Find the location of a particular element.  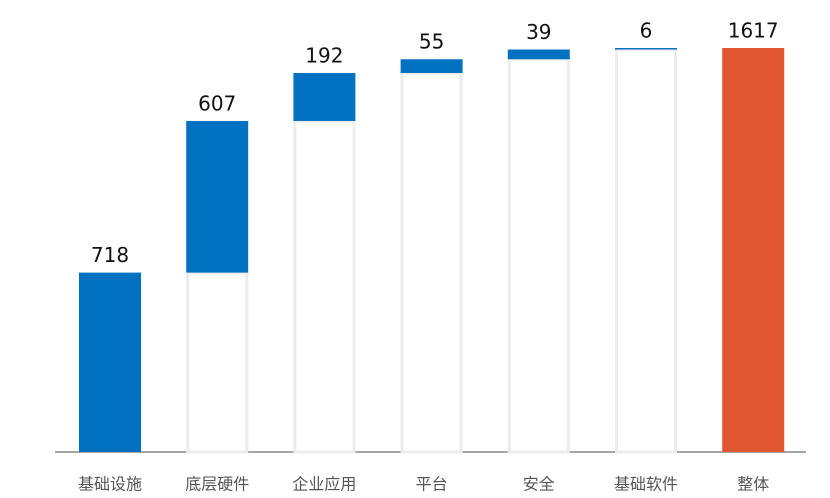

x-tick-label: 基础设施 is located at coordinates (110, 484).